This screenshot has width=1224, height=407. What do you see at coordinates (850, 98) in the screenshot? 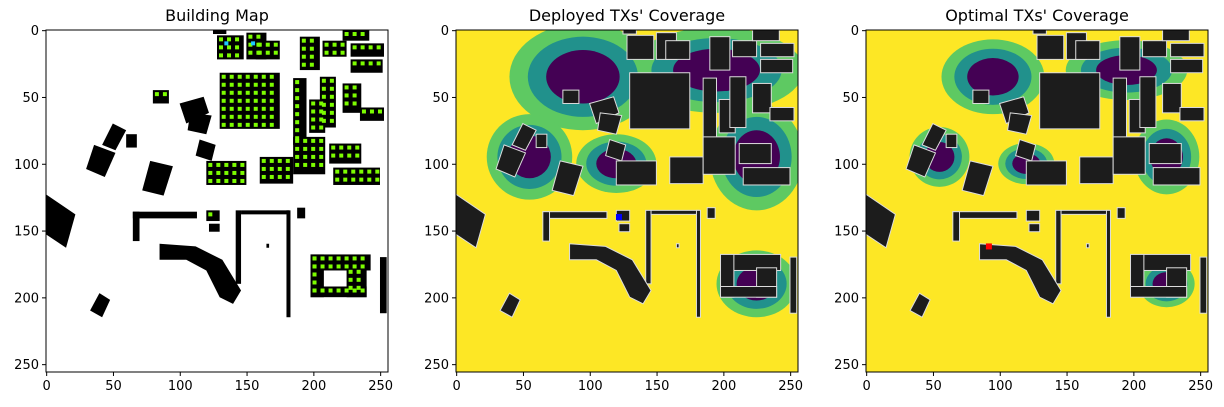
I see `y-tick-label: 50` at bounding box center [850, 98].